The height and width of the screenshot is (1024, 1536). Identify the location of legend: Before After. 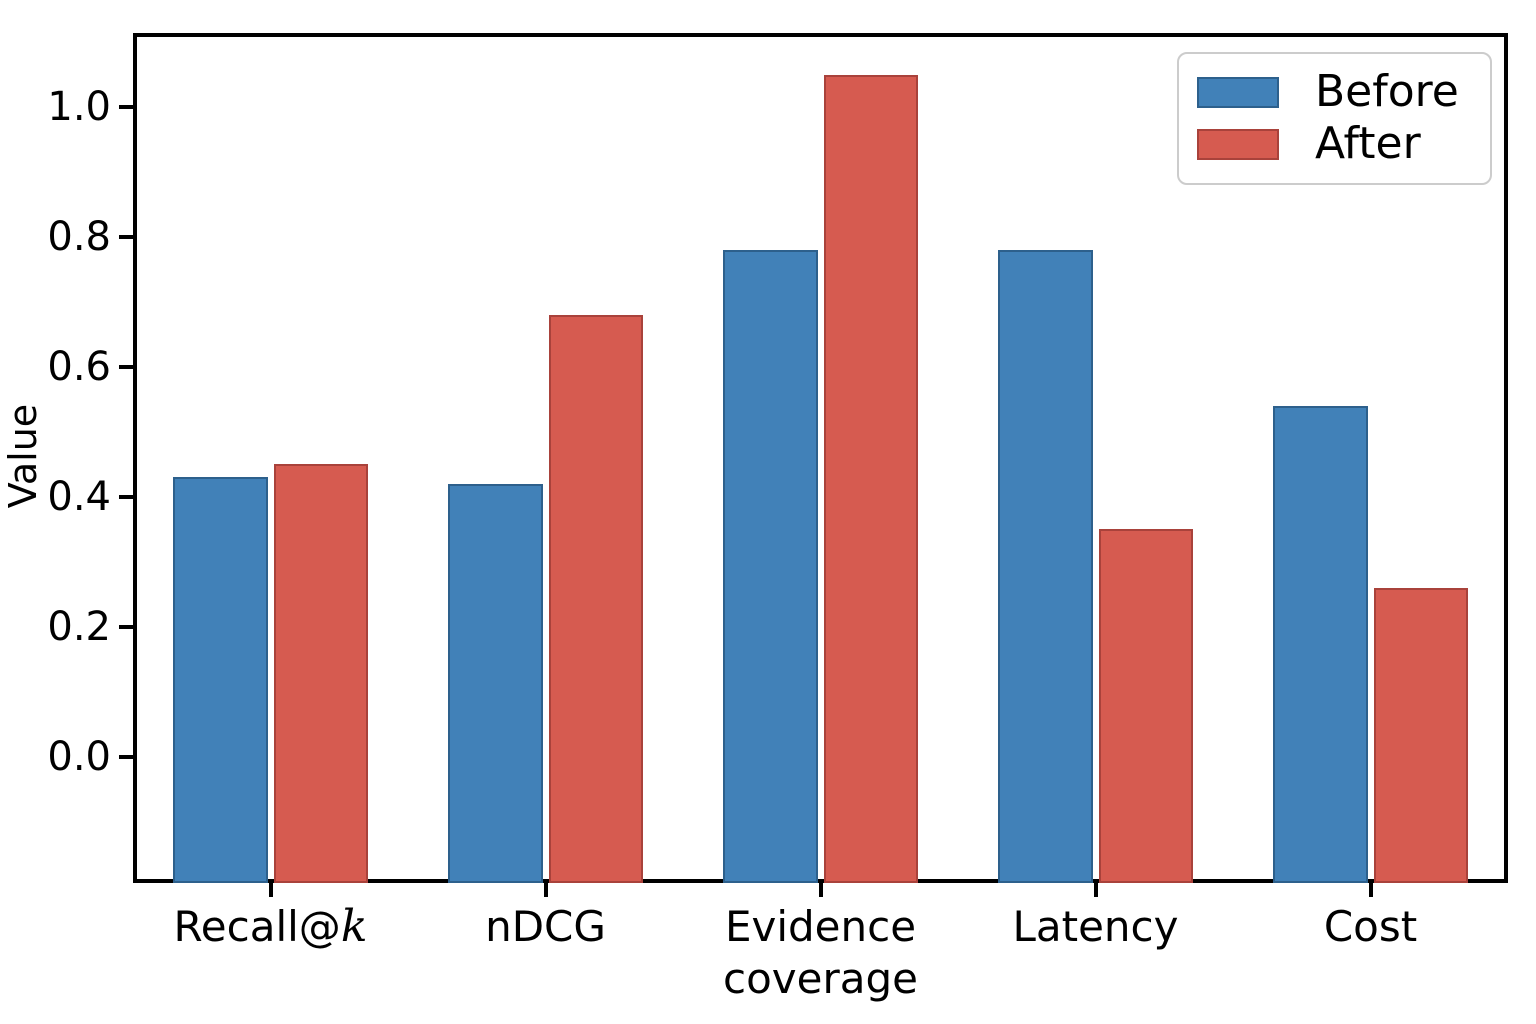
(1334, 118).